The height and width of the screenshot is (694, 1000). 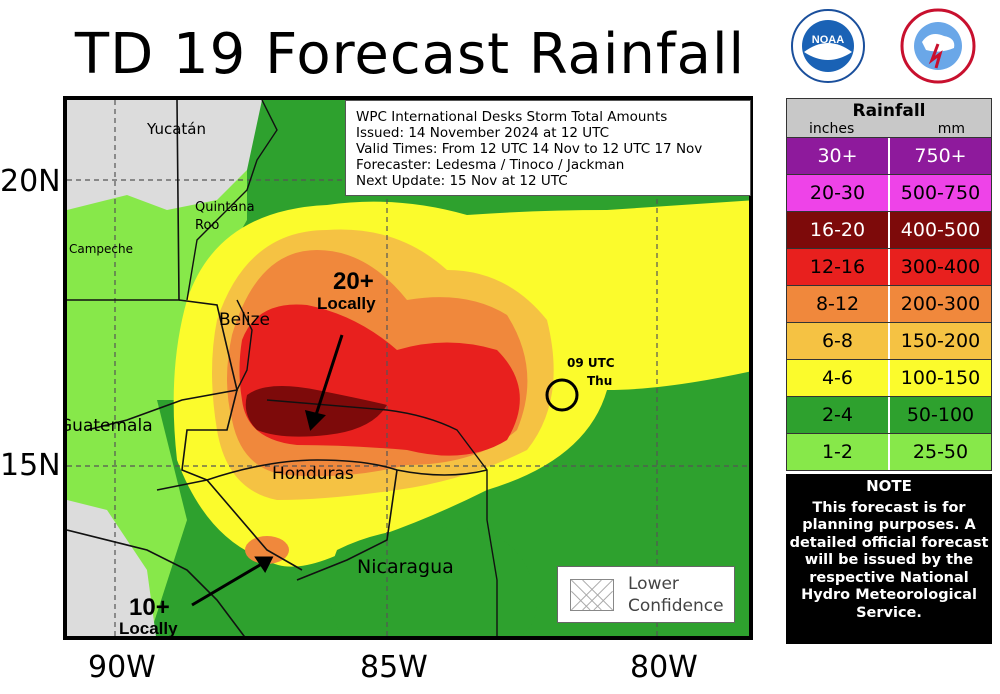 What do you see at coordinates (939, 267) in the screenshot?
I see `legend-cell-mm: 300-400` at bounding box center [939, 267].